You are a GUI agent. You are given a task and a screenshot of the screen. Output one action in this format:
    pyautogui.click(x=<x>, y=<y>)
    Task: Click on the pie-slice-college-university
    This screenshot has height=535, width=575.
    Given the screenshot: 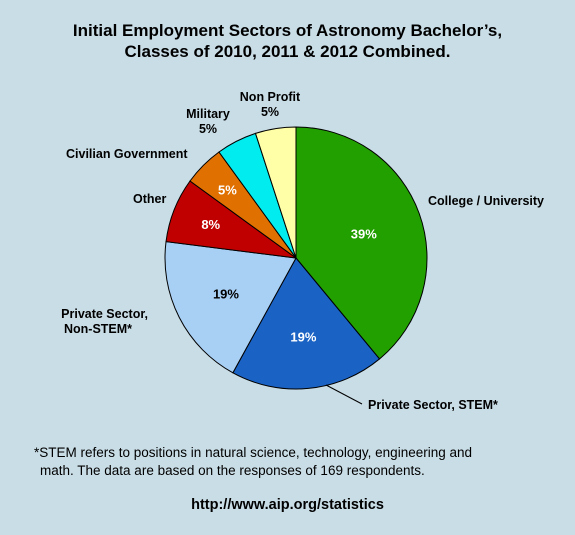 What is the action you would take?
    pyautogui.click(x=361, y=243)
    